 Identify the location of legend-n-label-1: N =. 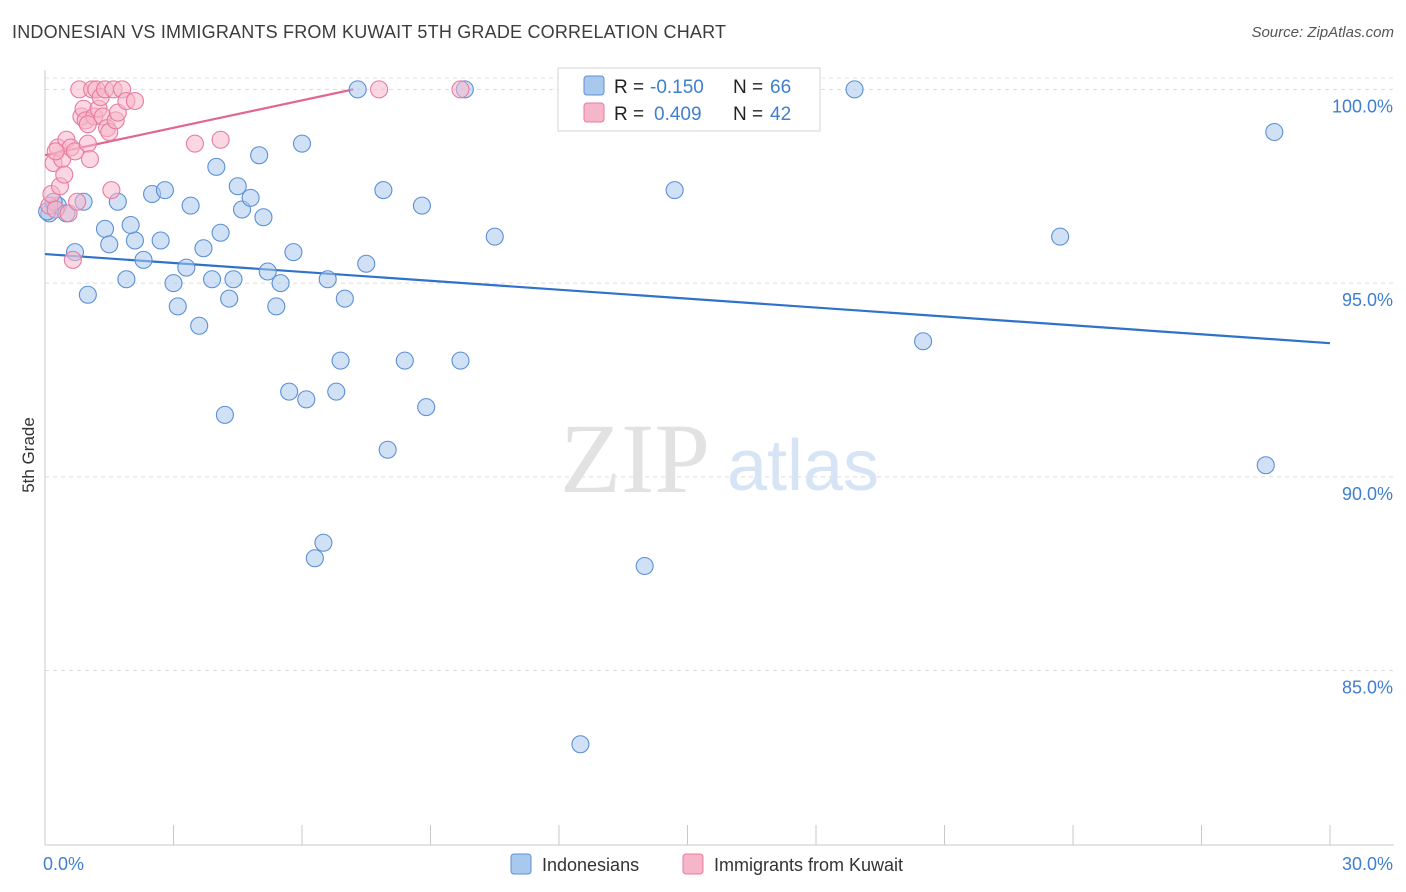
(748, 87).